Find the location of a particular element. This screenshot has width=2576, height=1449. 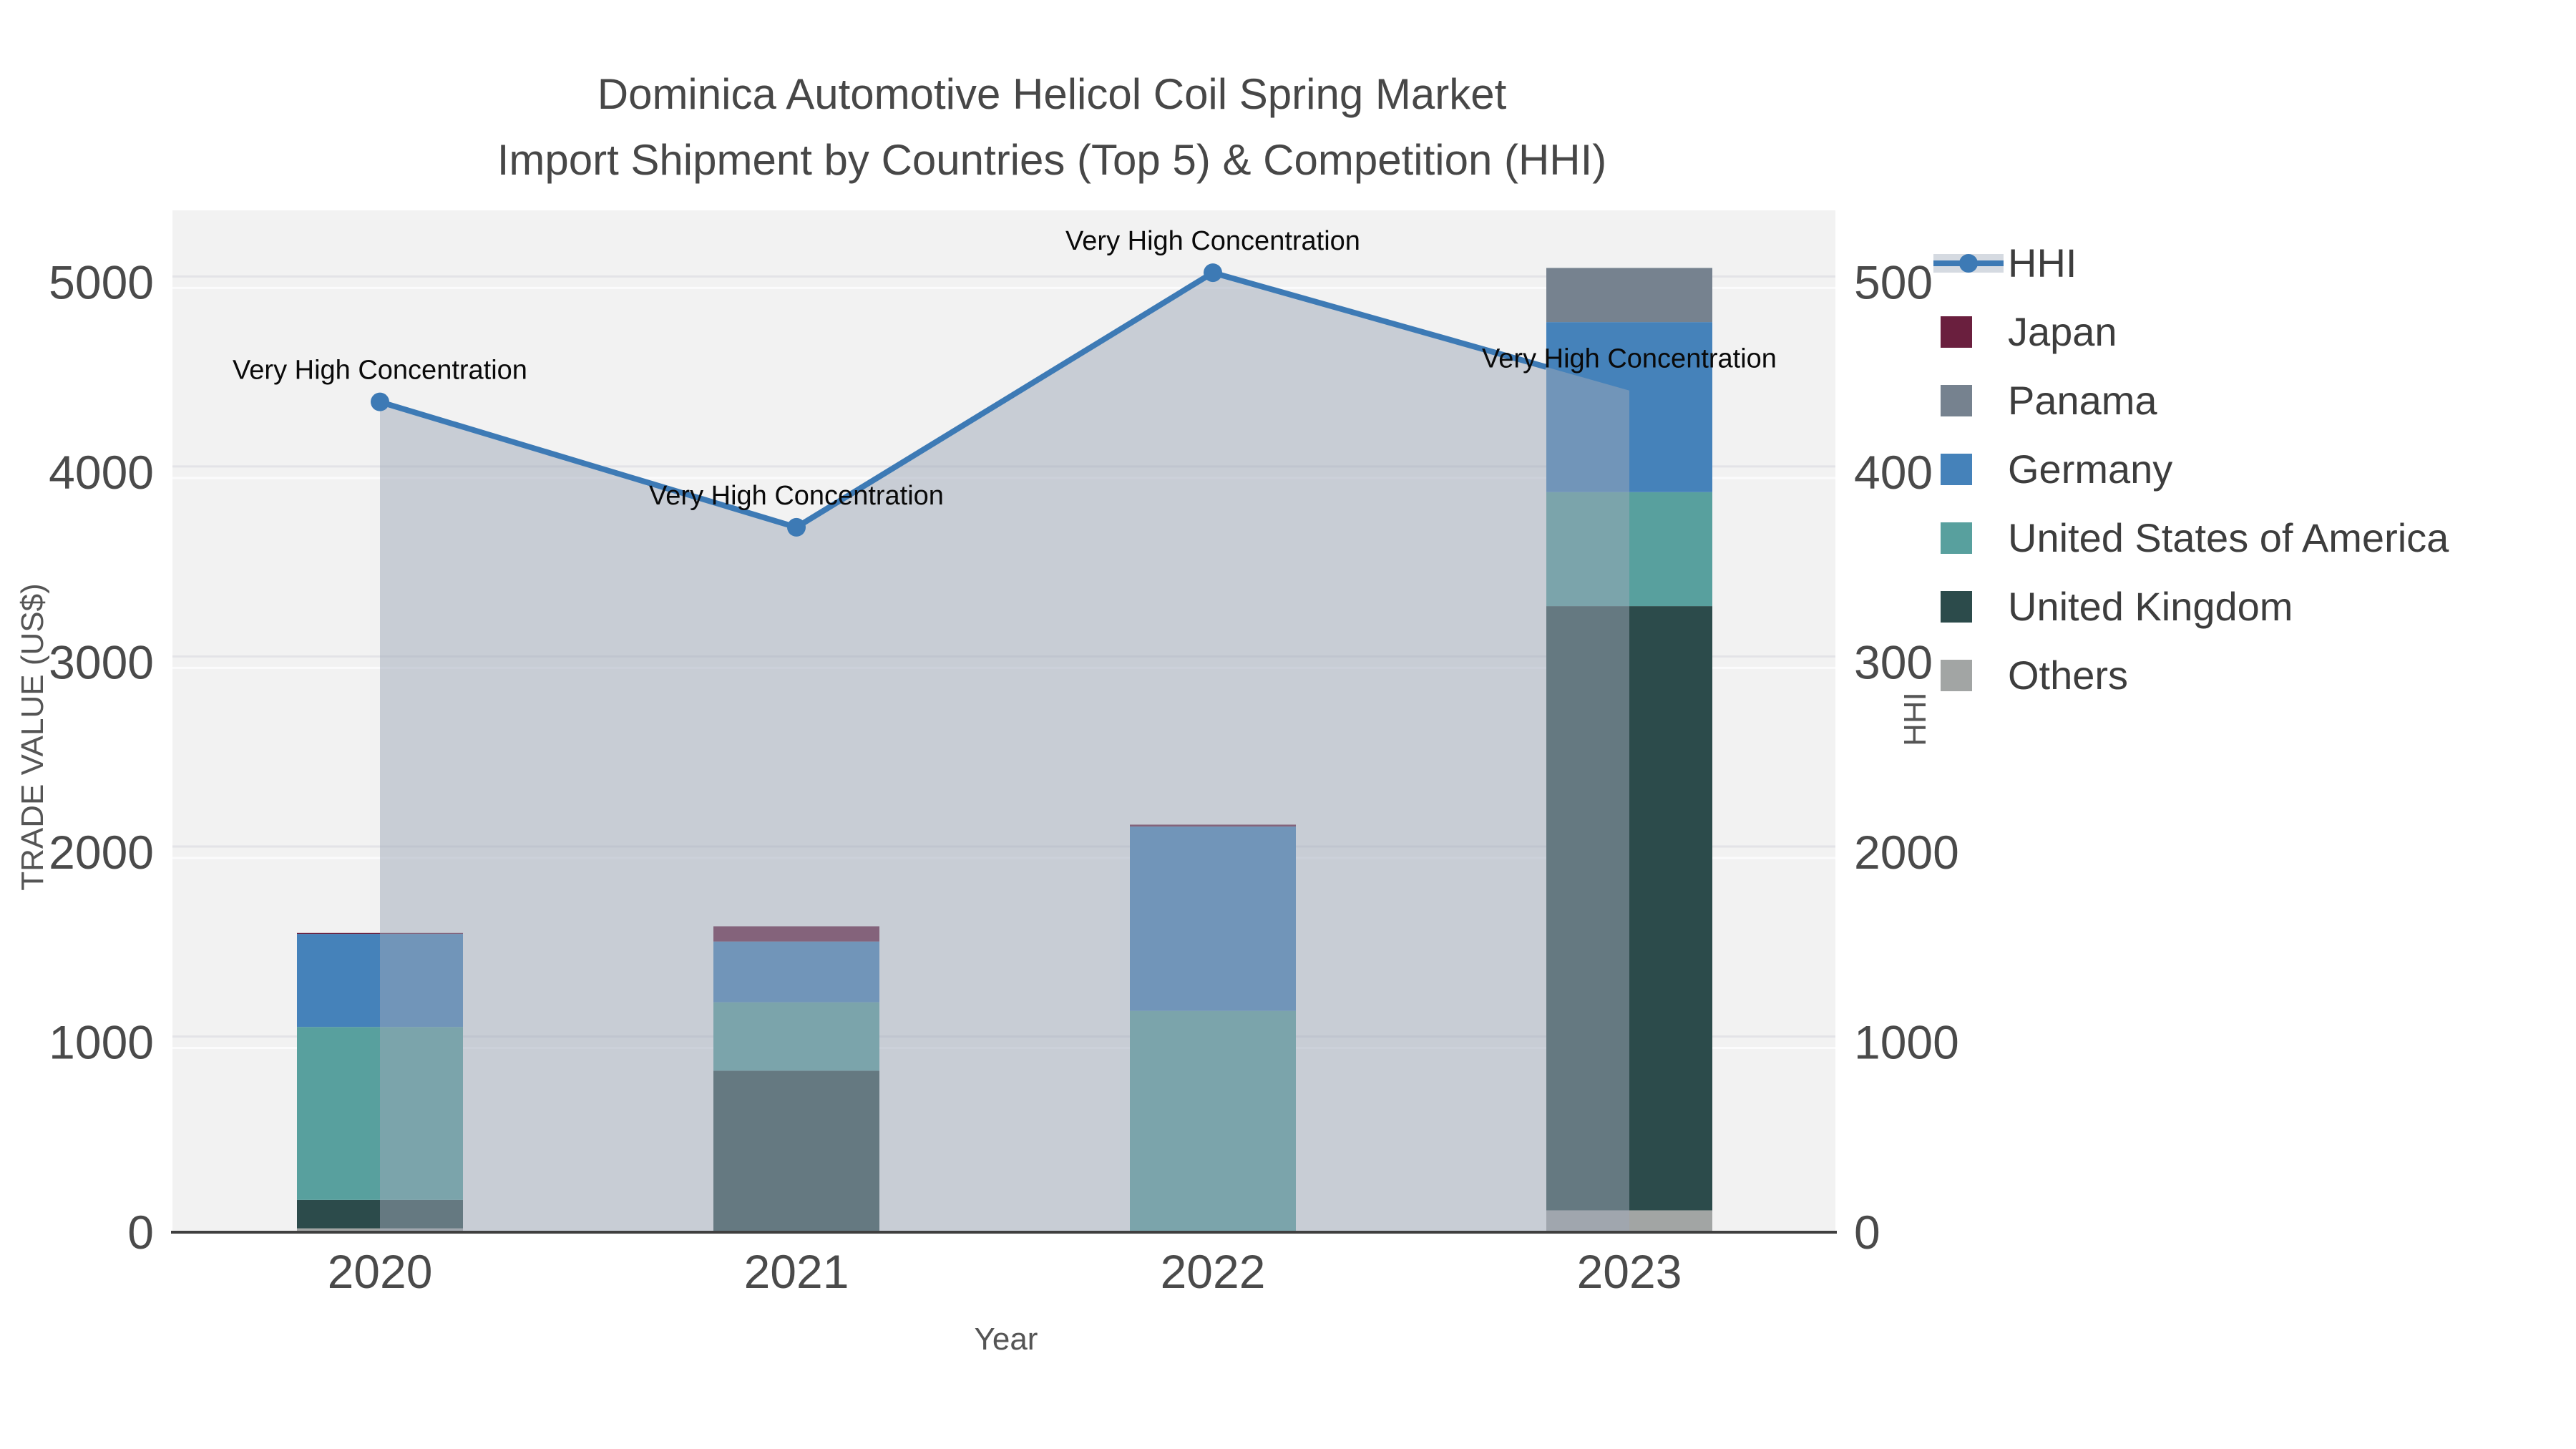

legend-item-united-kingdom: United Kingdom is located at coordinates (2117, 606).